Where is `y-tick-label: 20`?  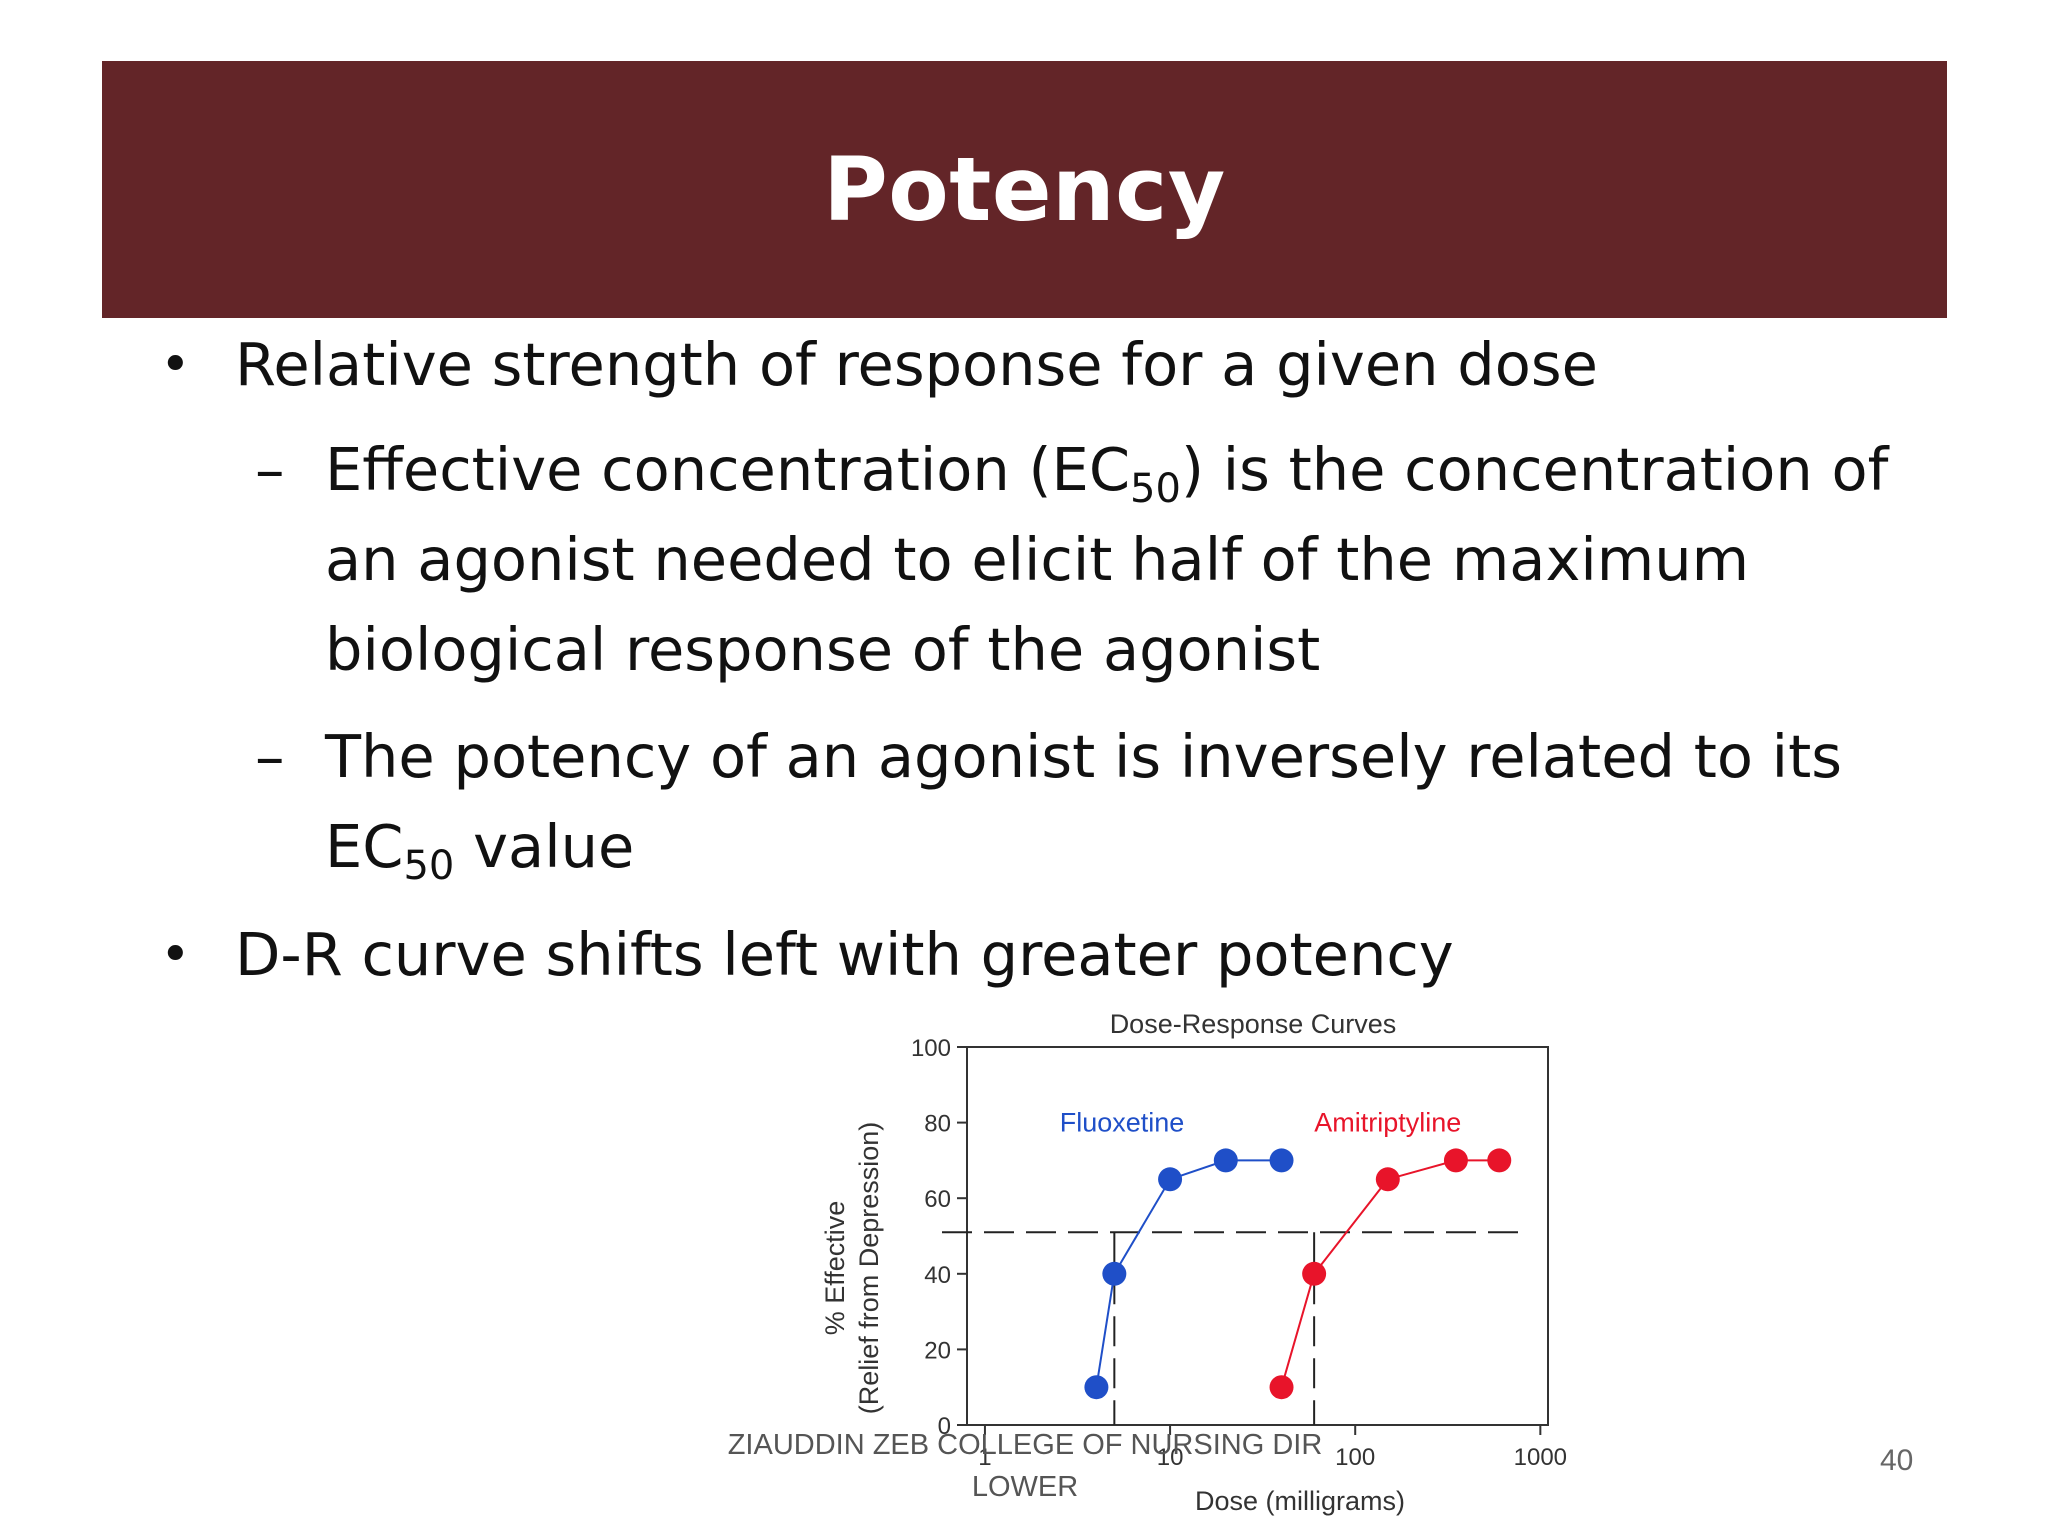 y-tick-label: 20 is located at coordinates (937, 1350).